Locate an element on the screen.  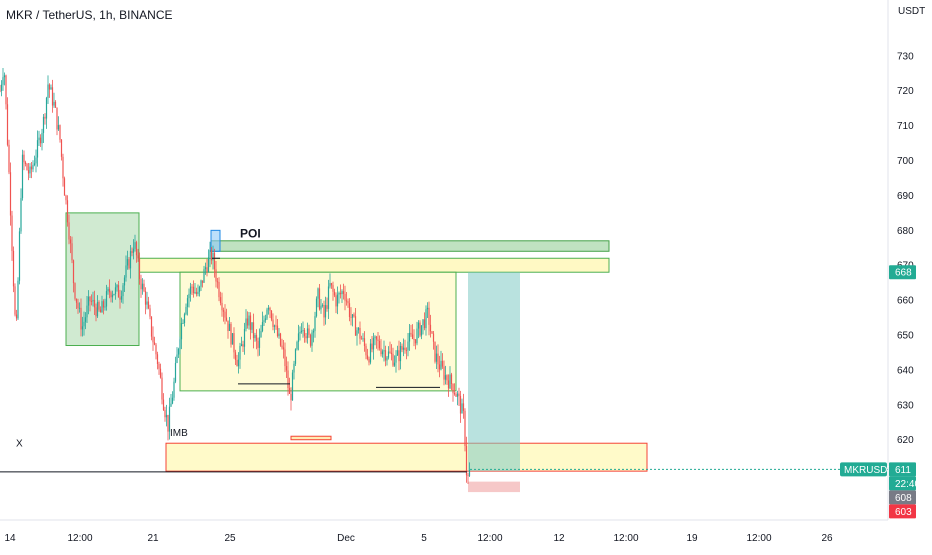
price-badge-label: 22:40 is located at coordinates (907, 484).